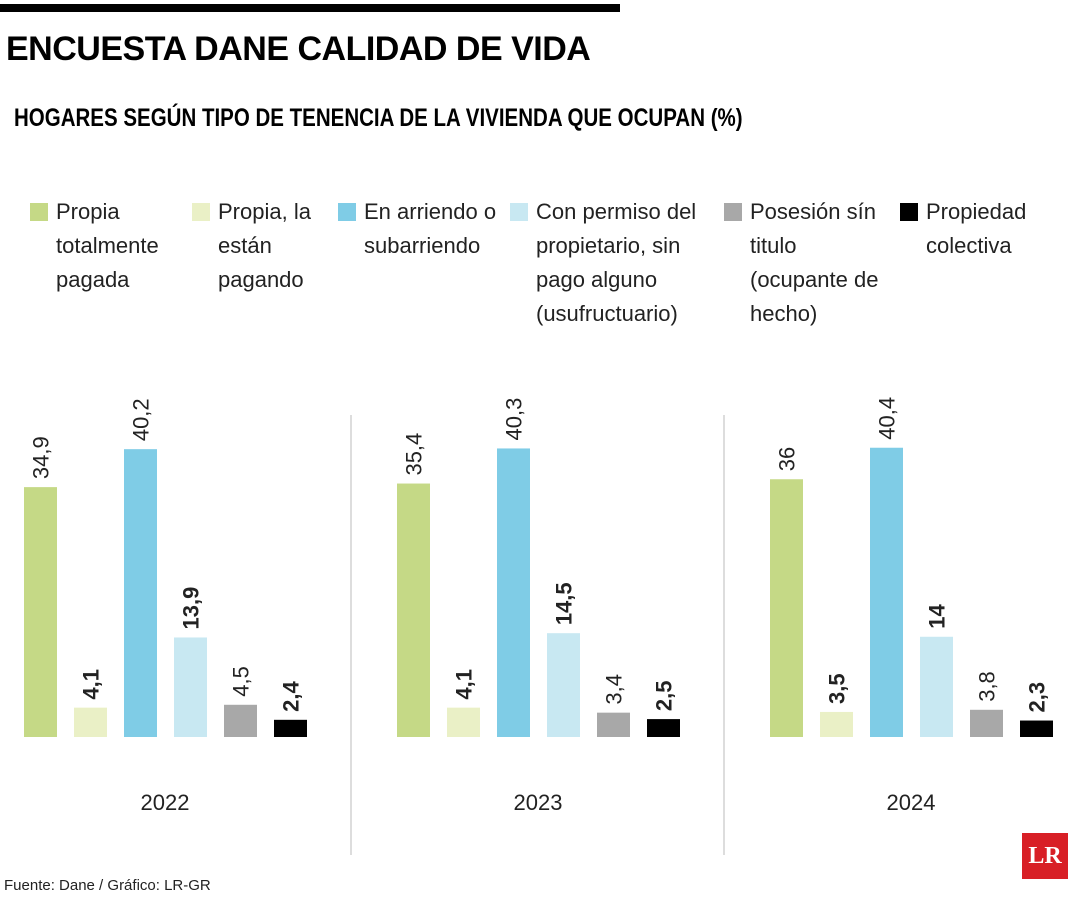 This screenshot has height=900, width=1080. I want to click on value-label: 2,4, so click(291, 695).